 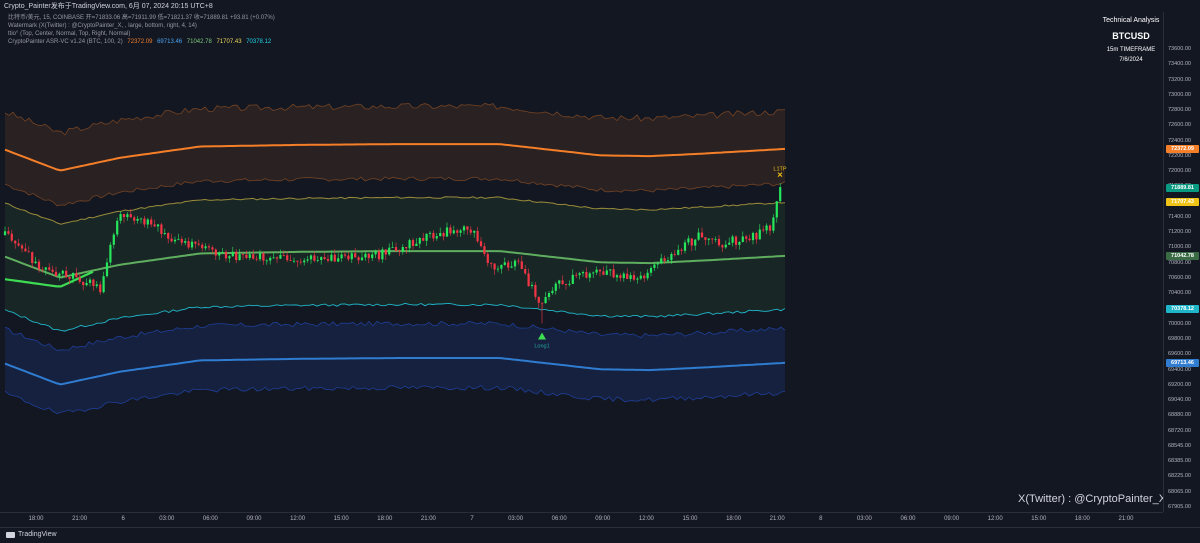 I want to click on lower-outer-line, so click(x=395, y=399).